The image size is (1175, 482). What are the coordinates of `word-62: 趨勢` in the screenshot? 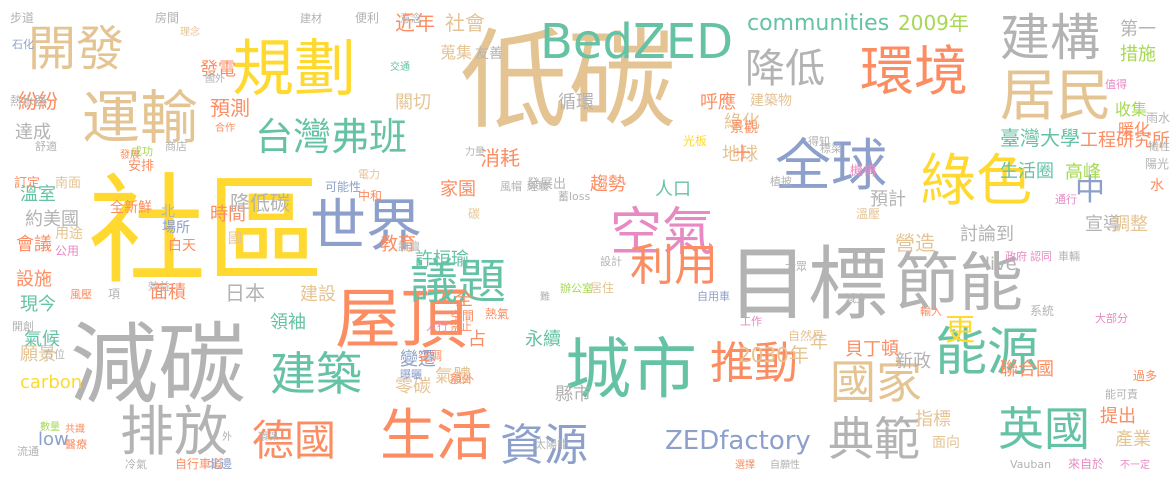 It's located at (608, 184).